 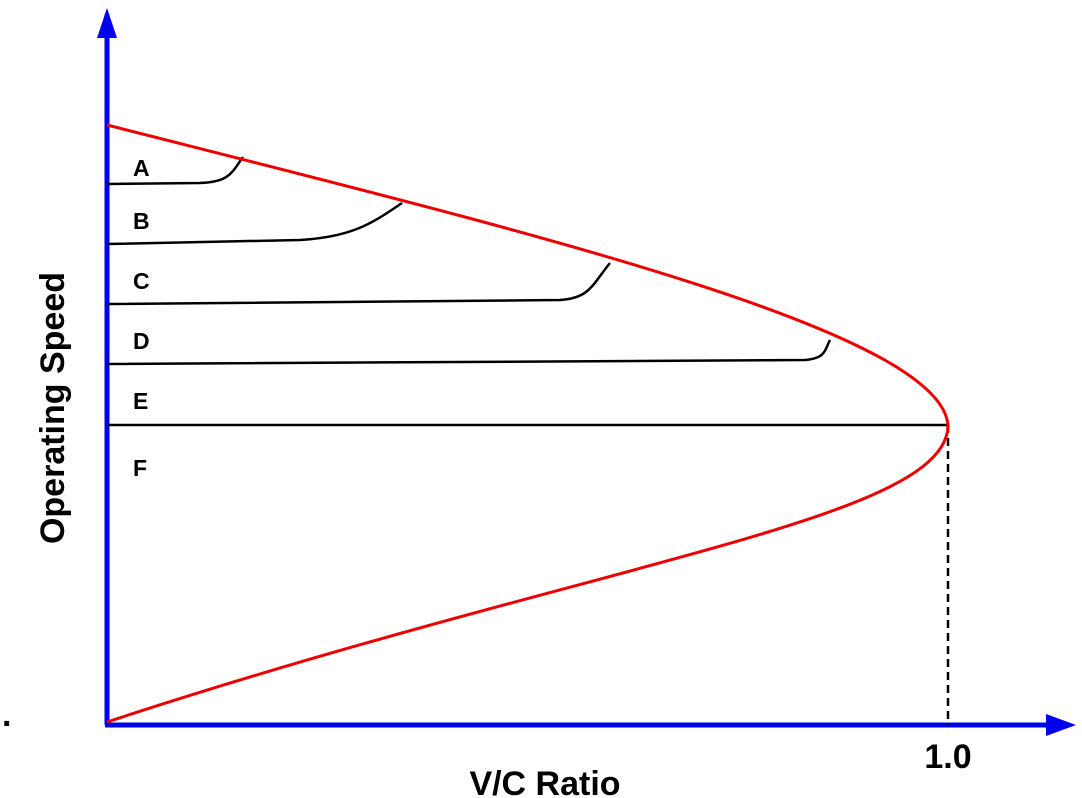 What do you see at coordinates (141, 221) in the screenshot?
I see `level-label: B` at bounding box center [141, 221].